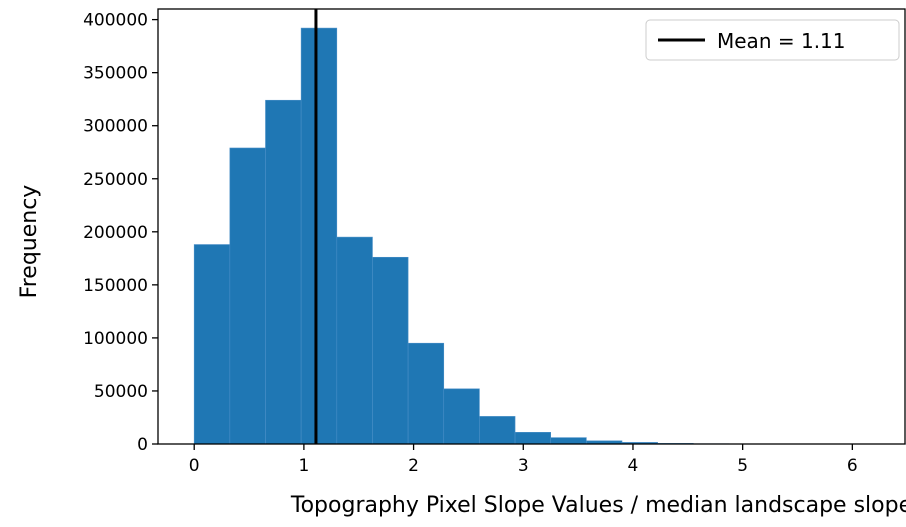 The image size is (906, 527). I want to click on x-tick-label: 4, so click(633, 466).